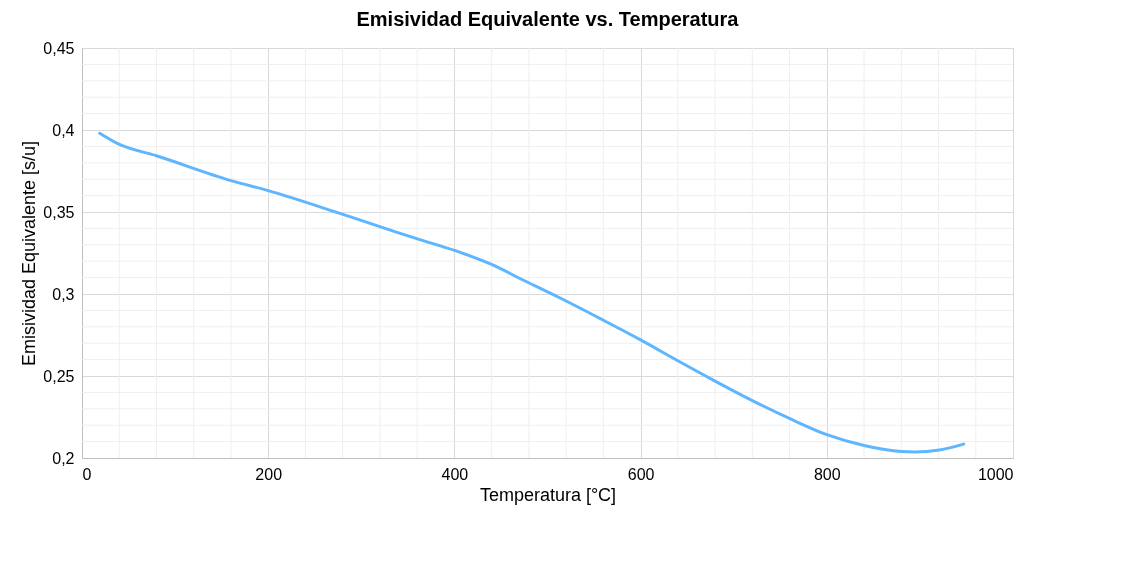  I want to click on x-axis-title: Temperatura [°C], so click(548, 494).